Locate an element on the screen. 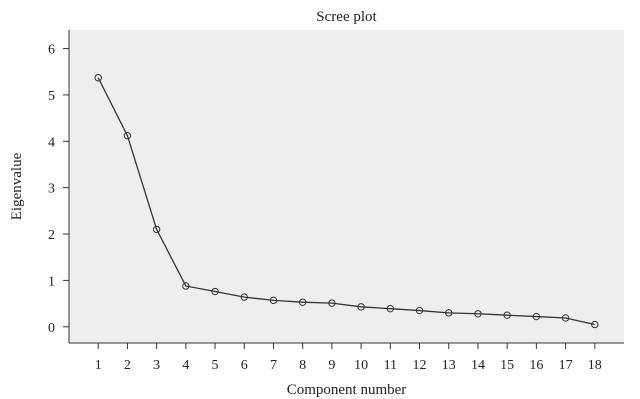 Image resolution: width=640 pixels, height=399 pixels. y-tick-label: 0 is located at coordinates (51, 328).